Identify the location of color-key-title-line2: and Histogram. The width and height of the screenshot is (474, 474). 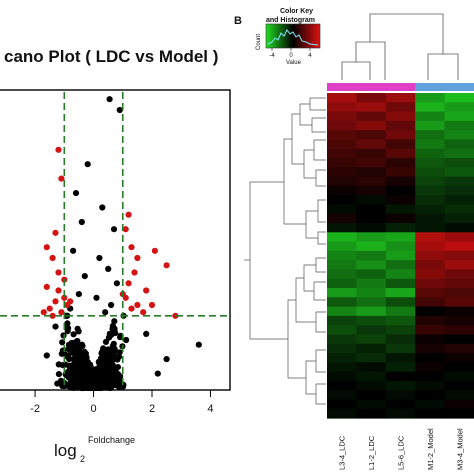
(290, 20).